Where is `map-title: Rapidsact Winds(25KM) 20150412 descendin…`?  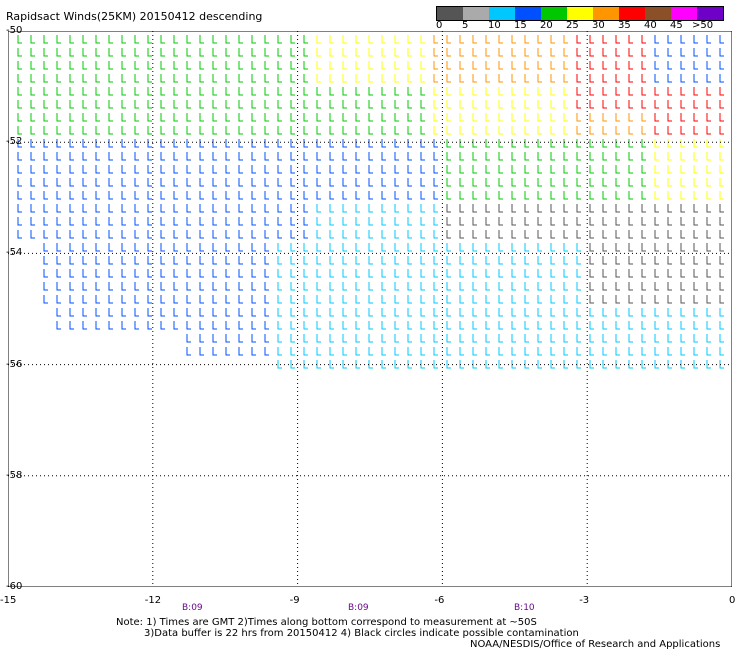
map-title: Rapidsact Winds(25KM) 20150412 descendin… is located at coordinates (134, 16).